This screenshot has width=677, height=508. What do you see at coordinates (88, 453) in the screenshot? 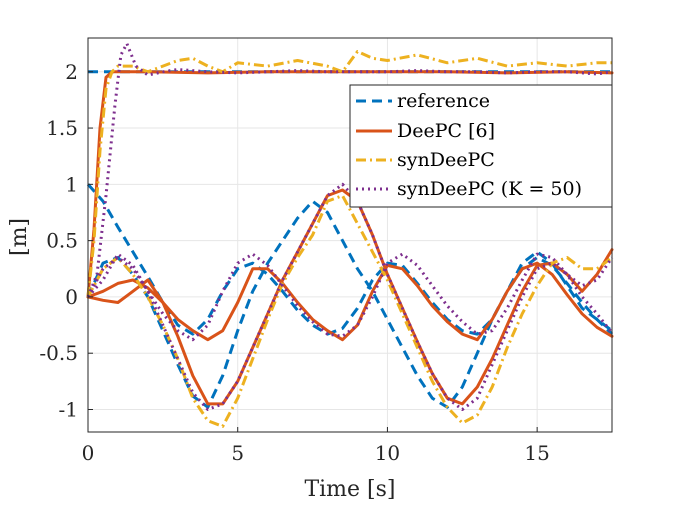
I see `x-tick-label: 0` at bounding box center [88, 453].